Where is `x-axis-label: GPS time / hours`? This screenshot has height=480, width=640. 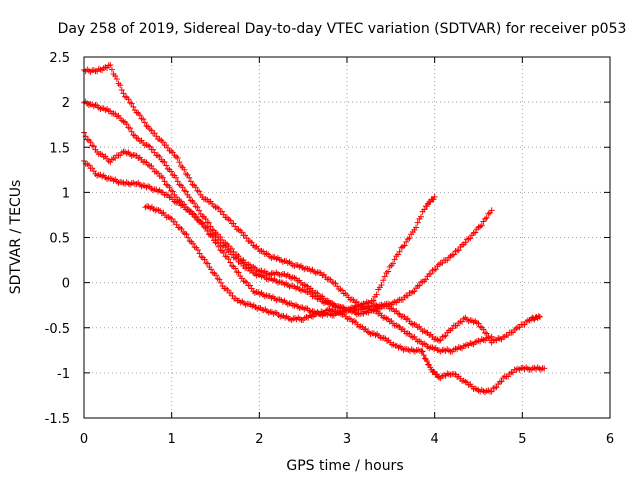 x-axis-label: GPS time / hours is located at coordinates (344, 466).